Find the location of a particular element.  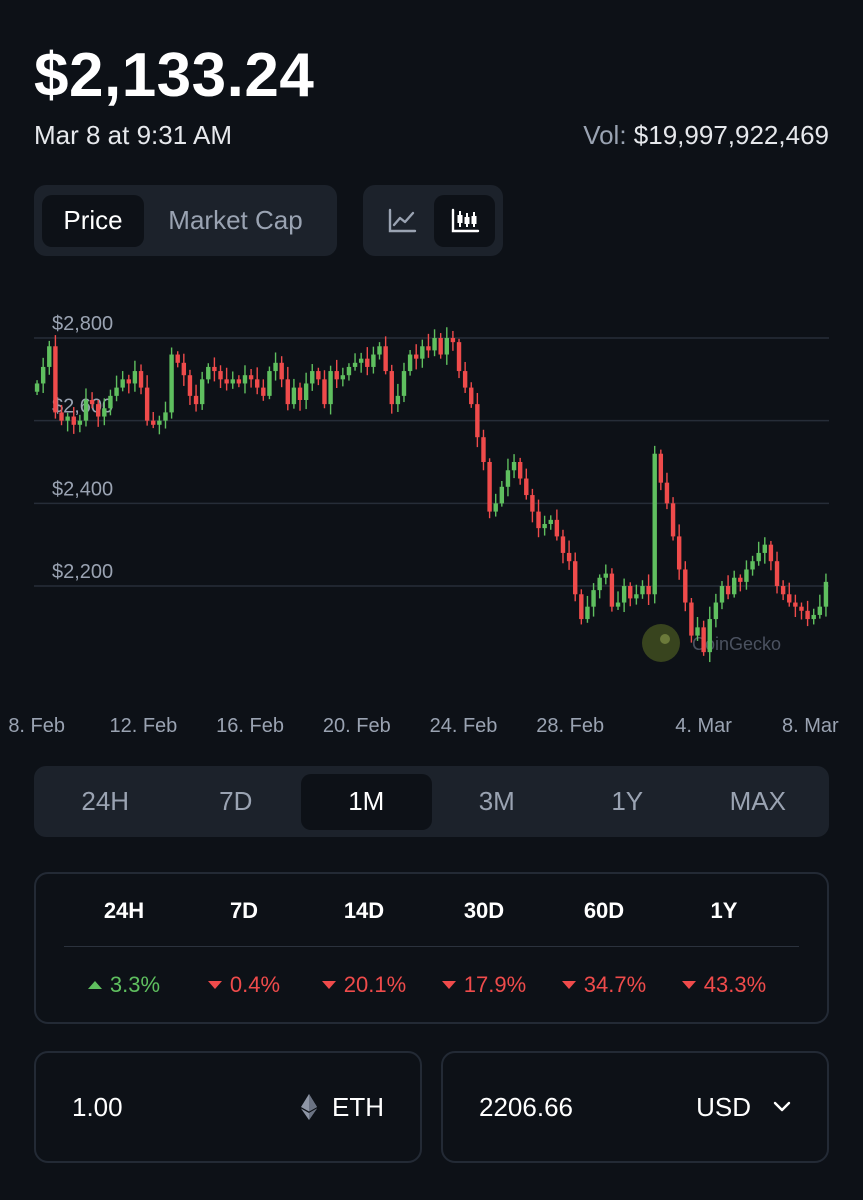

line-chart-button is located at coordinates (401, 221).